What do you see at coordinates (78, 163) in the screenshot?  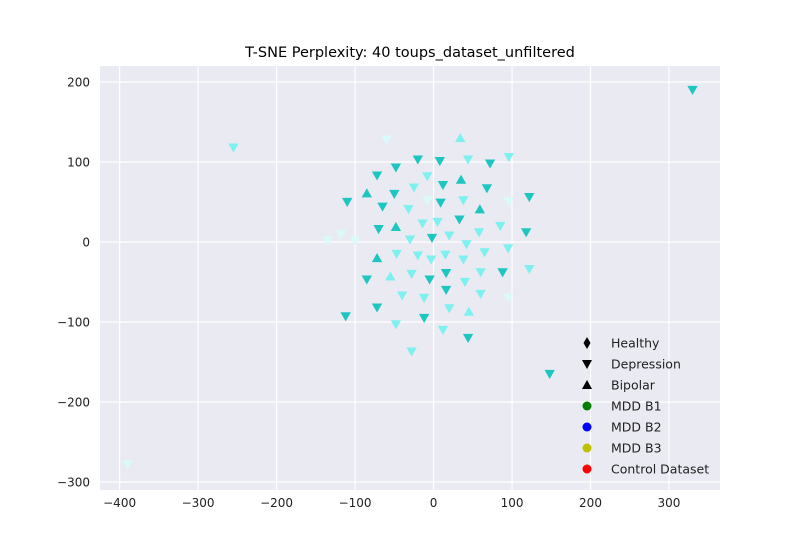 I see `y-tick-label: 100` at bounding box center [78, 163].